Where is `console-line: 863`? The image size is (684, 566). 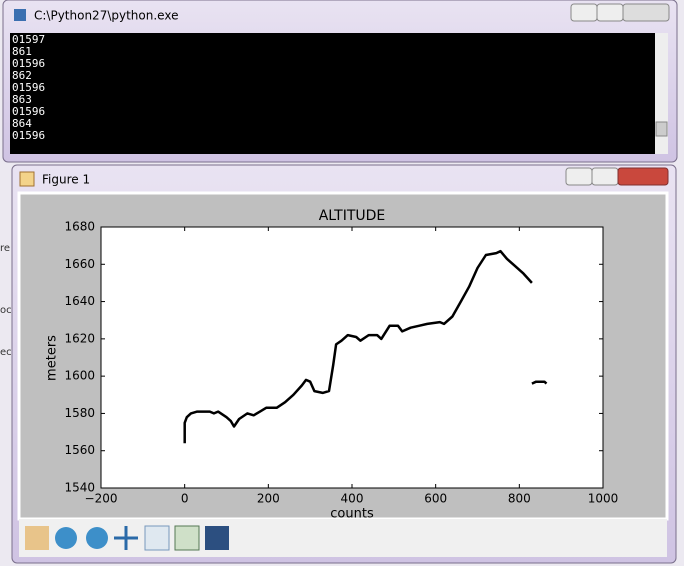 console-line: 863 is located at coordinates (22, 99).